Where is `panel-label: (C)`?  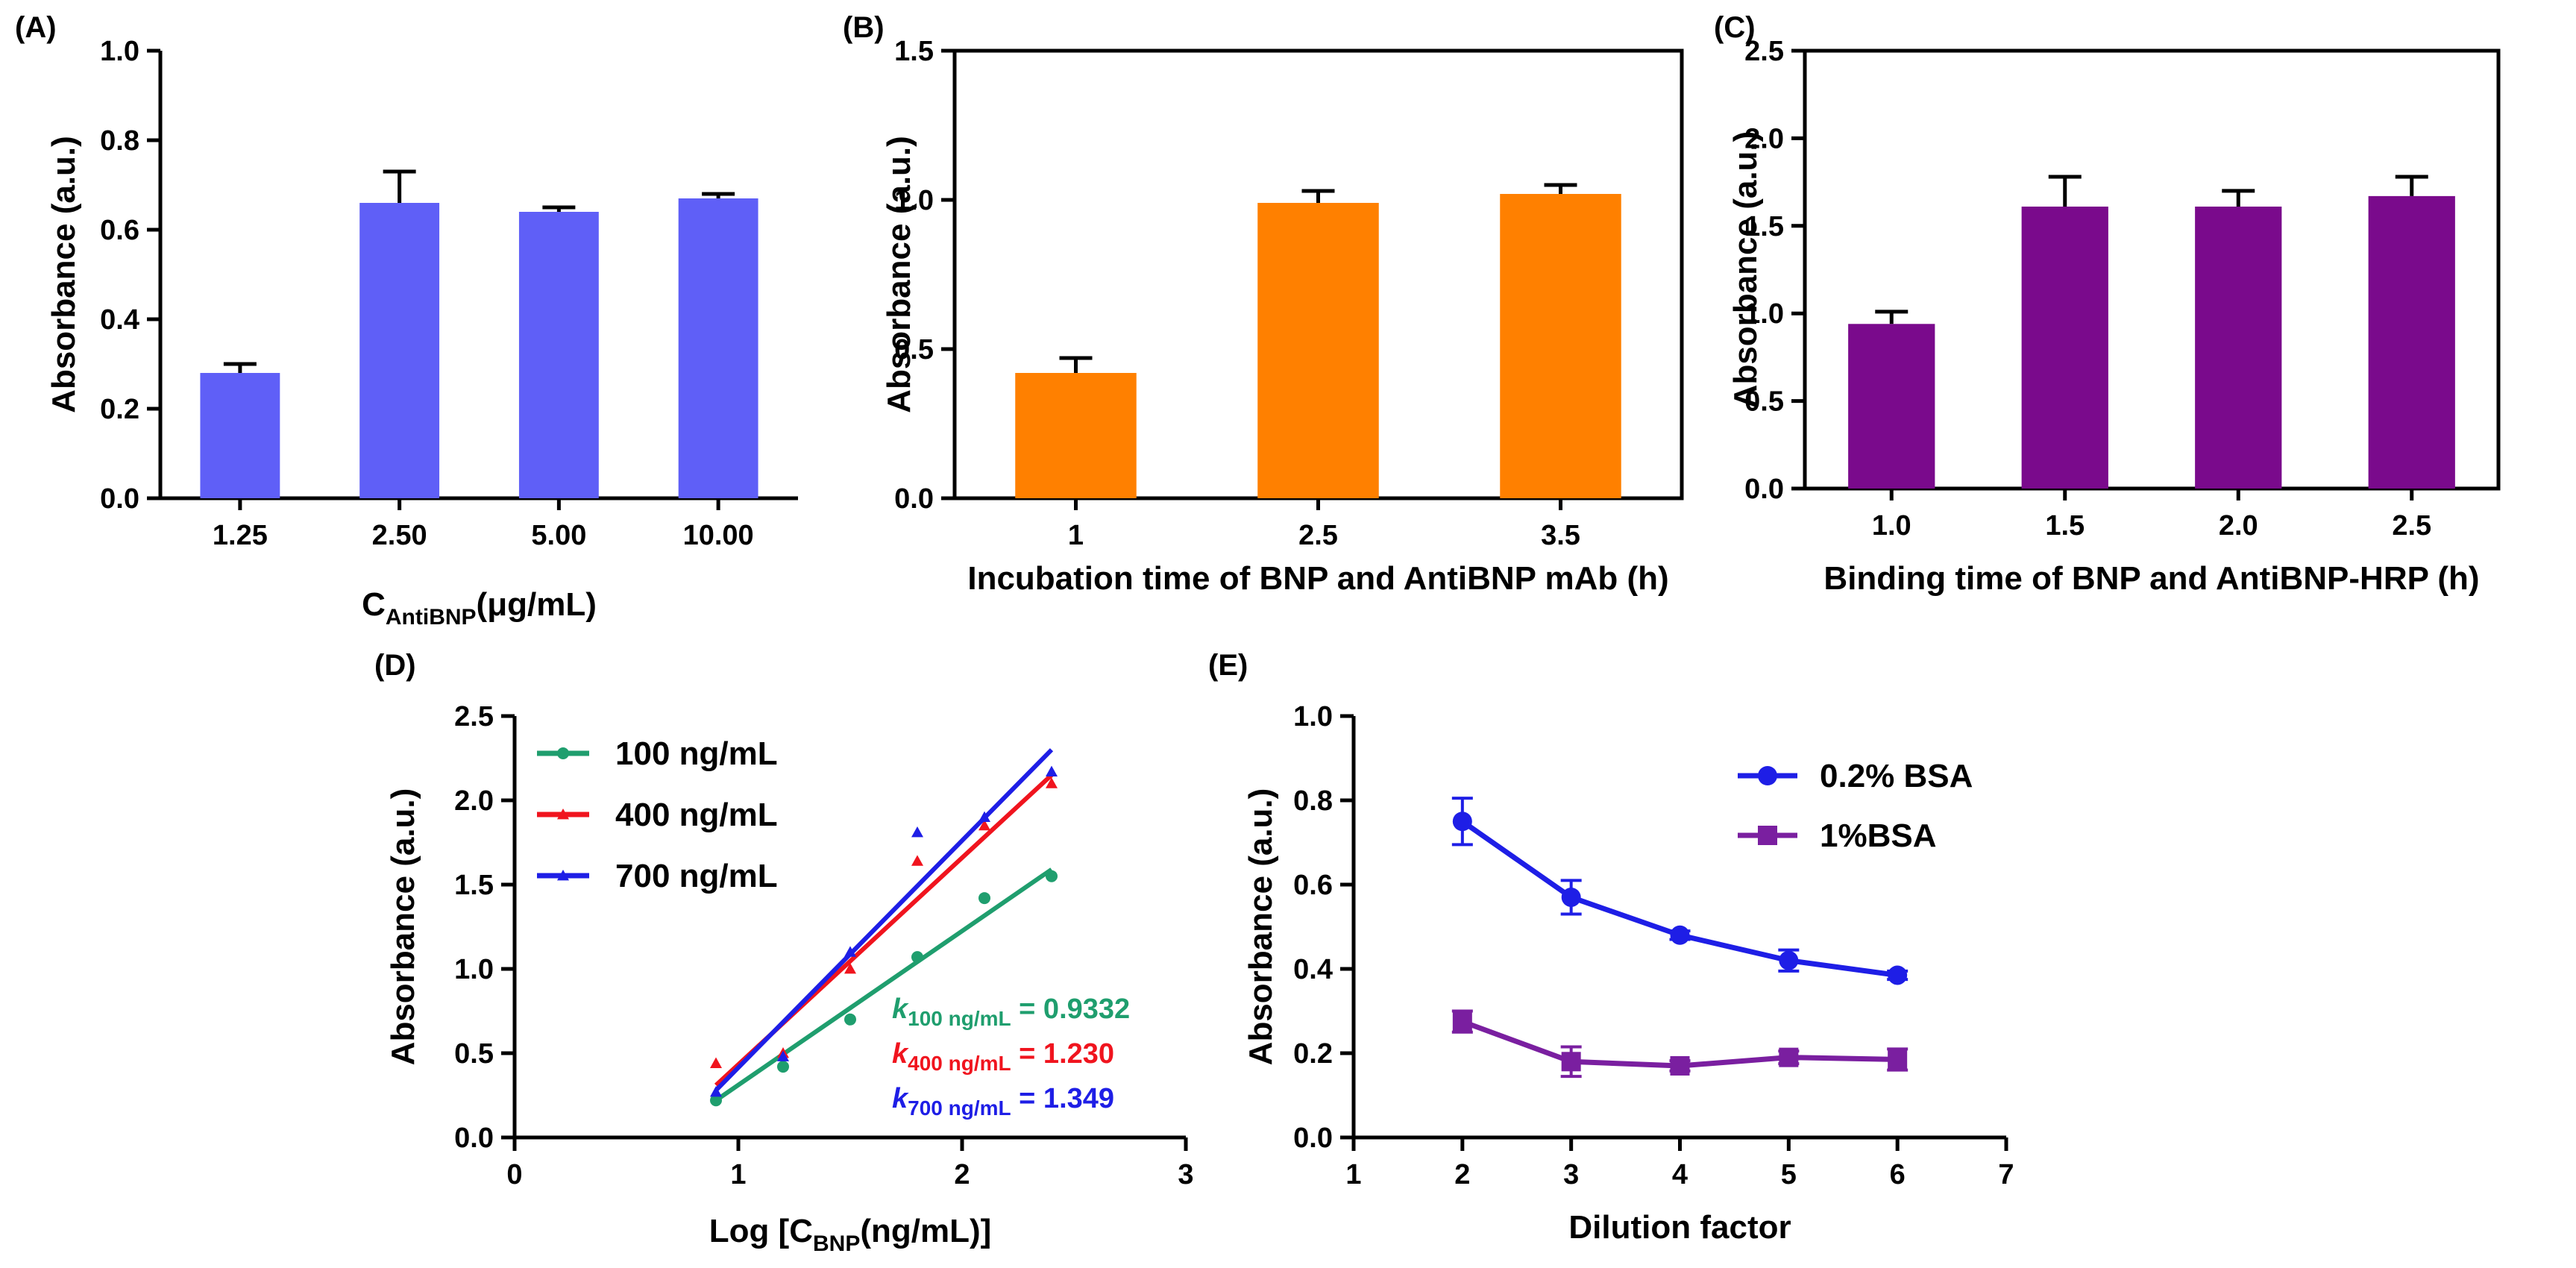
panel-label: (C) is located at coordinates (1735, 28).